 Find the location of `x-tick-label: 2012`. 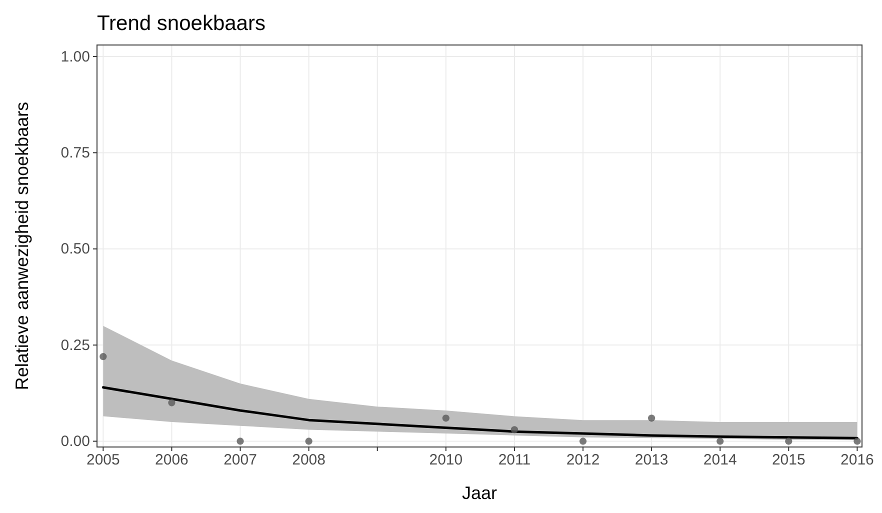

x-tick-label: 2012 is located at coordinates (583, 460).